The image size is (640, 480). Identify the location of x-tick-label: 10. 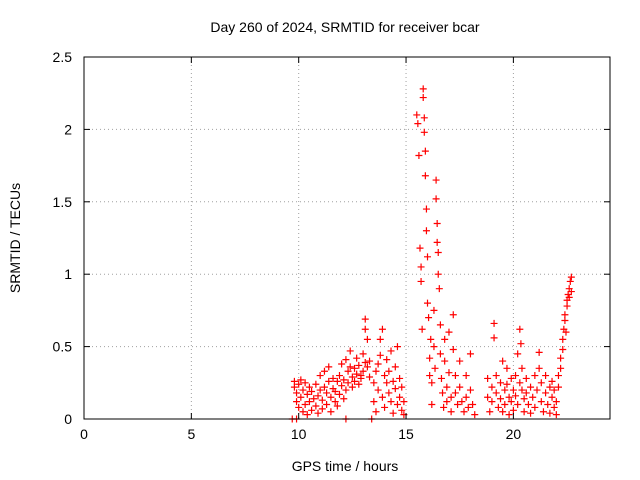
(299, 434).